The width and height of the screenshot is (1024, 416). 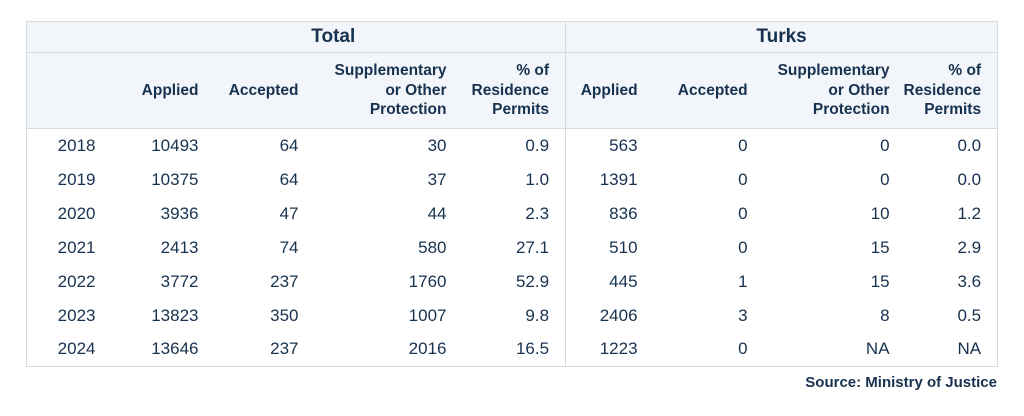 I want to click on table-row-2023: 2023 13823 350 1007 9.8 2406 3 8 0.5, so click(x=512, y=315).